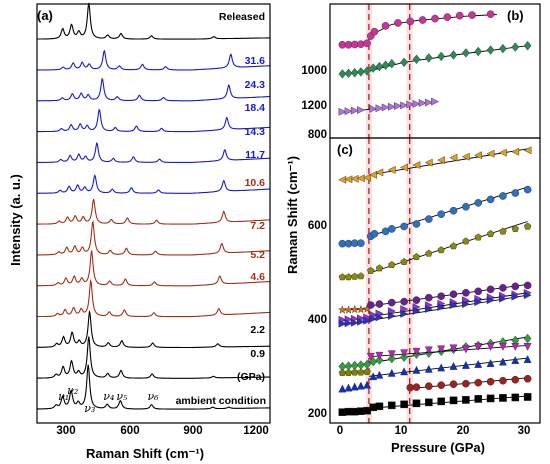 This screenshot has height=464, width=550. Describe the element at coordinates (340, 431) in the screenshot. I see `panel-c-xtick-0: 0` at that location.